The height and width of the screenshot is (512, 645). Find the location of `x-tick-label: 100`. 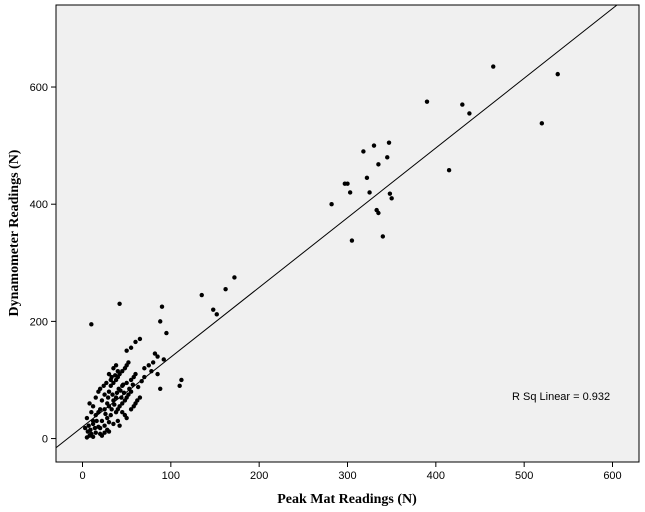

x-tick-label: 100 is located at coordinates (171, 476).